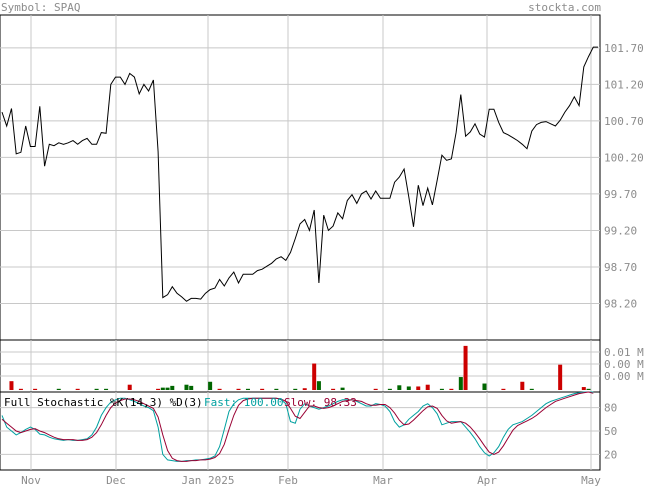 The height and width of the screenshot is (486, 655). Describe the element at coordinates (624, 352) in the screenshot. I see `volume-tick-label: 0.01 M` at that location.